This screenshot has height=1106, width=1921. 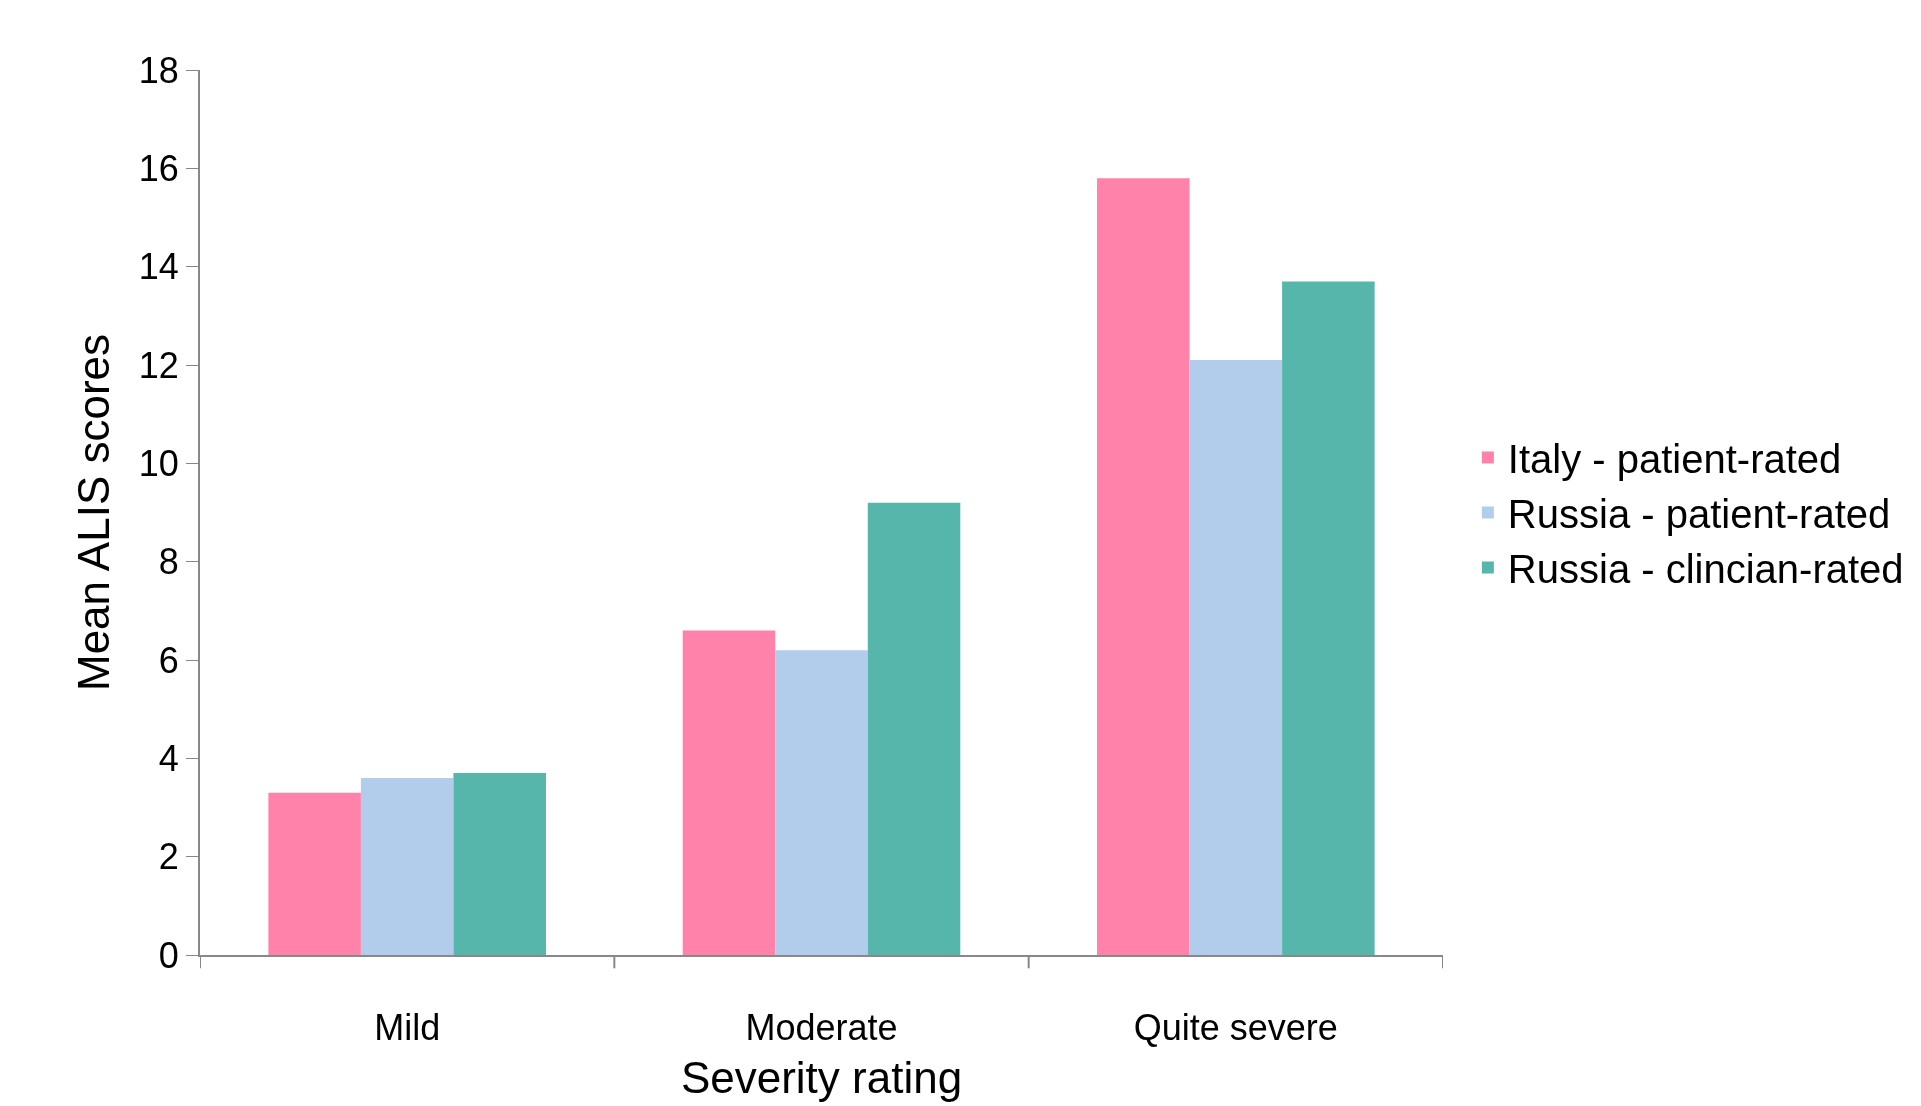 What do you see at coordinates (407, 1028) in the screenshot?
I see `x-tick-label: Mild` at bounding box center [407, 1028].